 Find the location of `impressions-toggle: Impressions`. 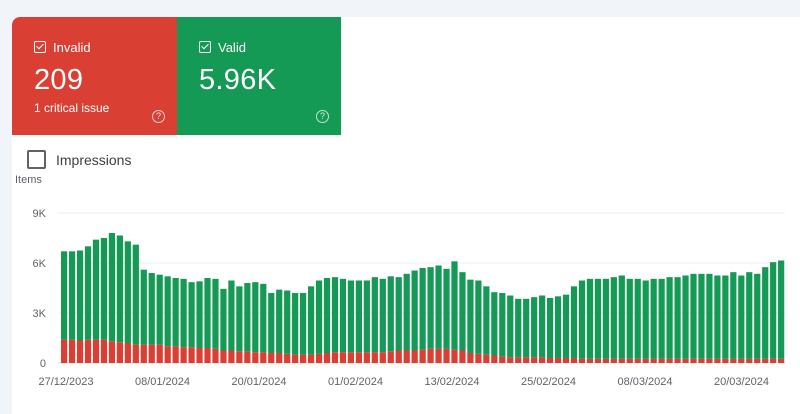

impressions-toggle: Impressions is located at coordinates (79, 159).